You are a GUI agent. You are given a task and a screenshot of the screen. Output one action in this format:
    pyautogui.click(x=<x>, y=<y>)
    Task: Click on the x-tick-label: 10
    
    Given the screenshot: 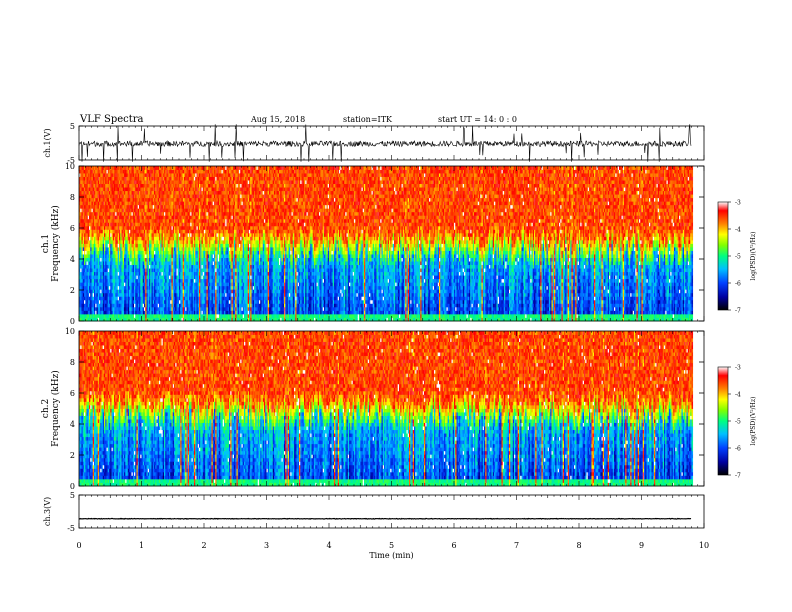 What is the action you would take?
    pyautogui.click(x=704, y=545)
    